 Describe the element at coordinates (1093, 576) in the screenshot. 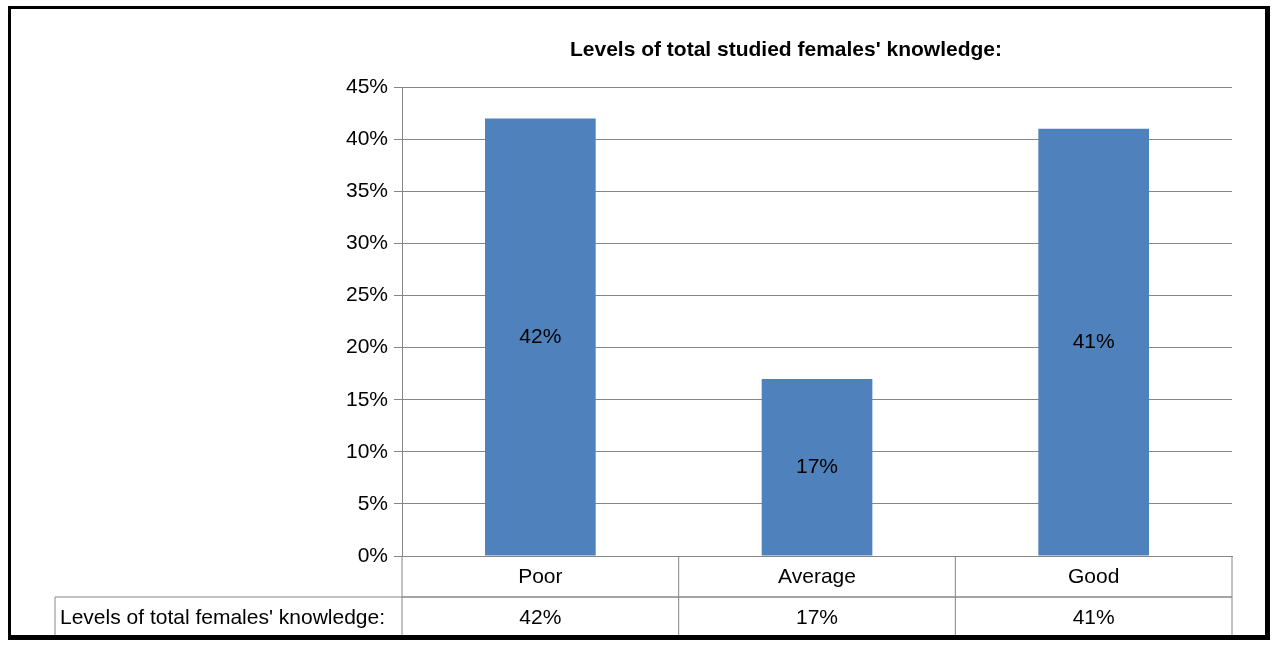

I see `x-tick-label: Good` at that location.